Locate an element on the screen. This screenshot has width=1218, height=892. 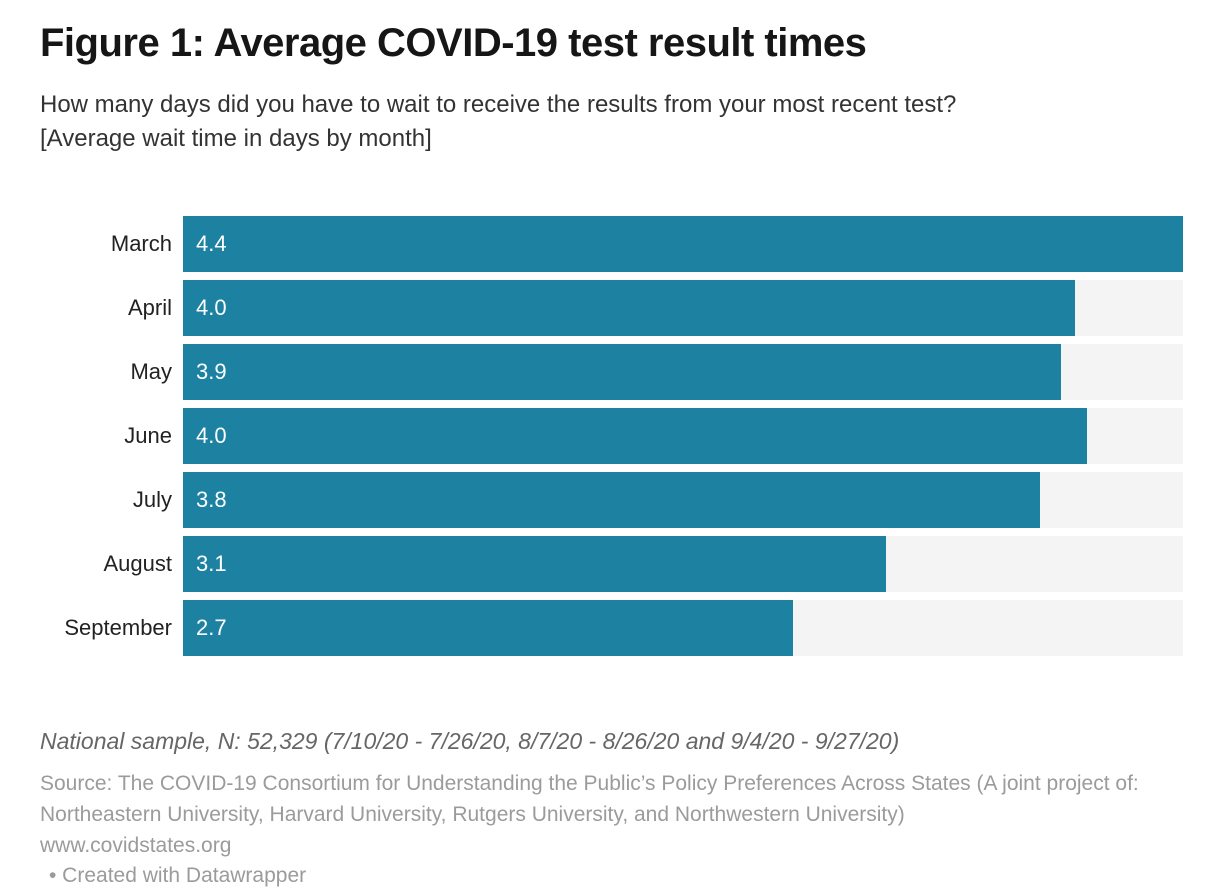
chart-row: June 4.0 is located at coordinates (611, 436).